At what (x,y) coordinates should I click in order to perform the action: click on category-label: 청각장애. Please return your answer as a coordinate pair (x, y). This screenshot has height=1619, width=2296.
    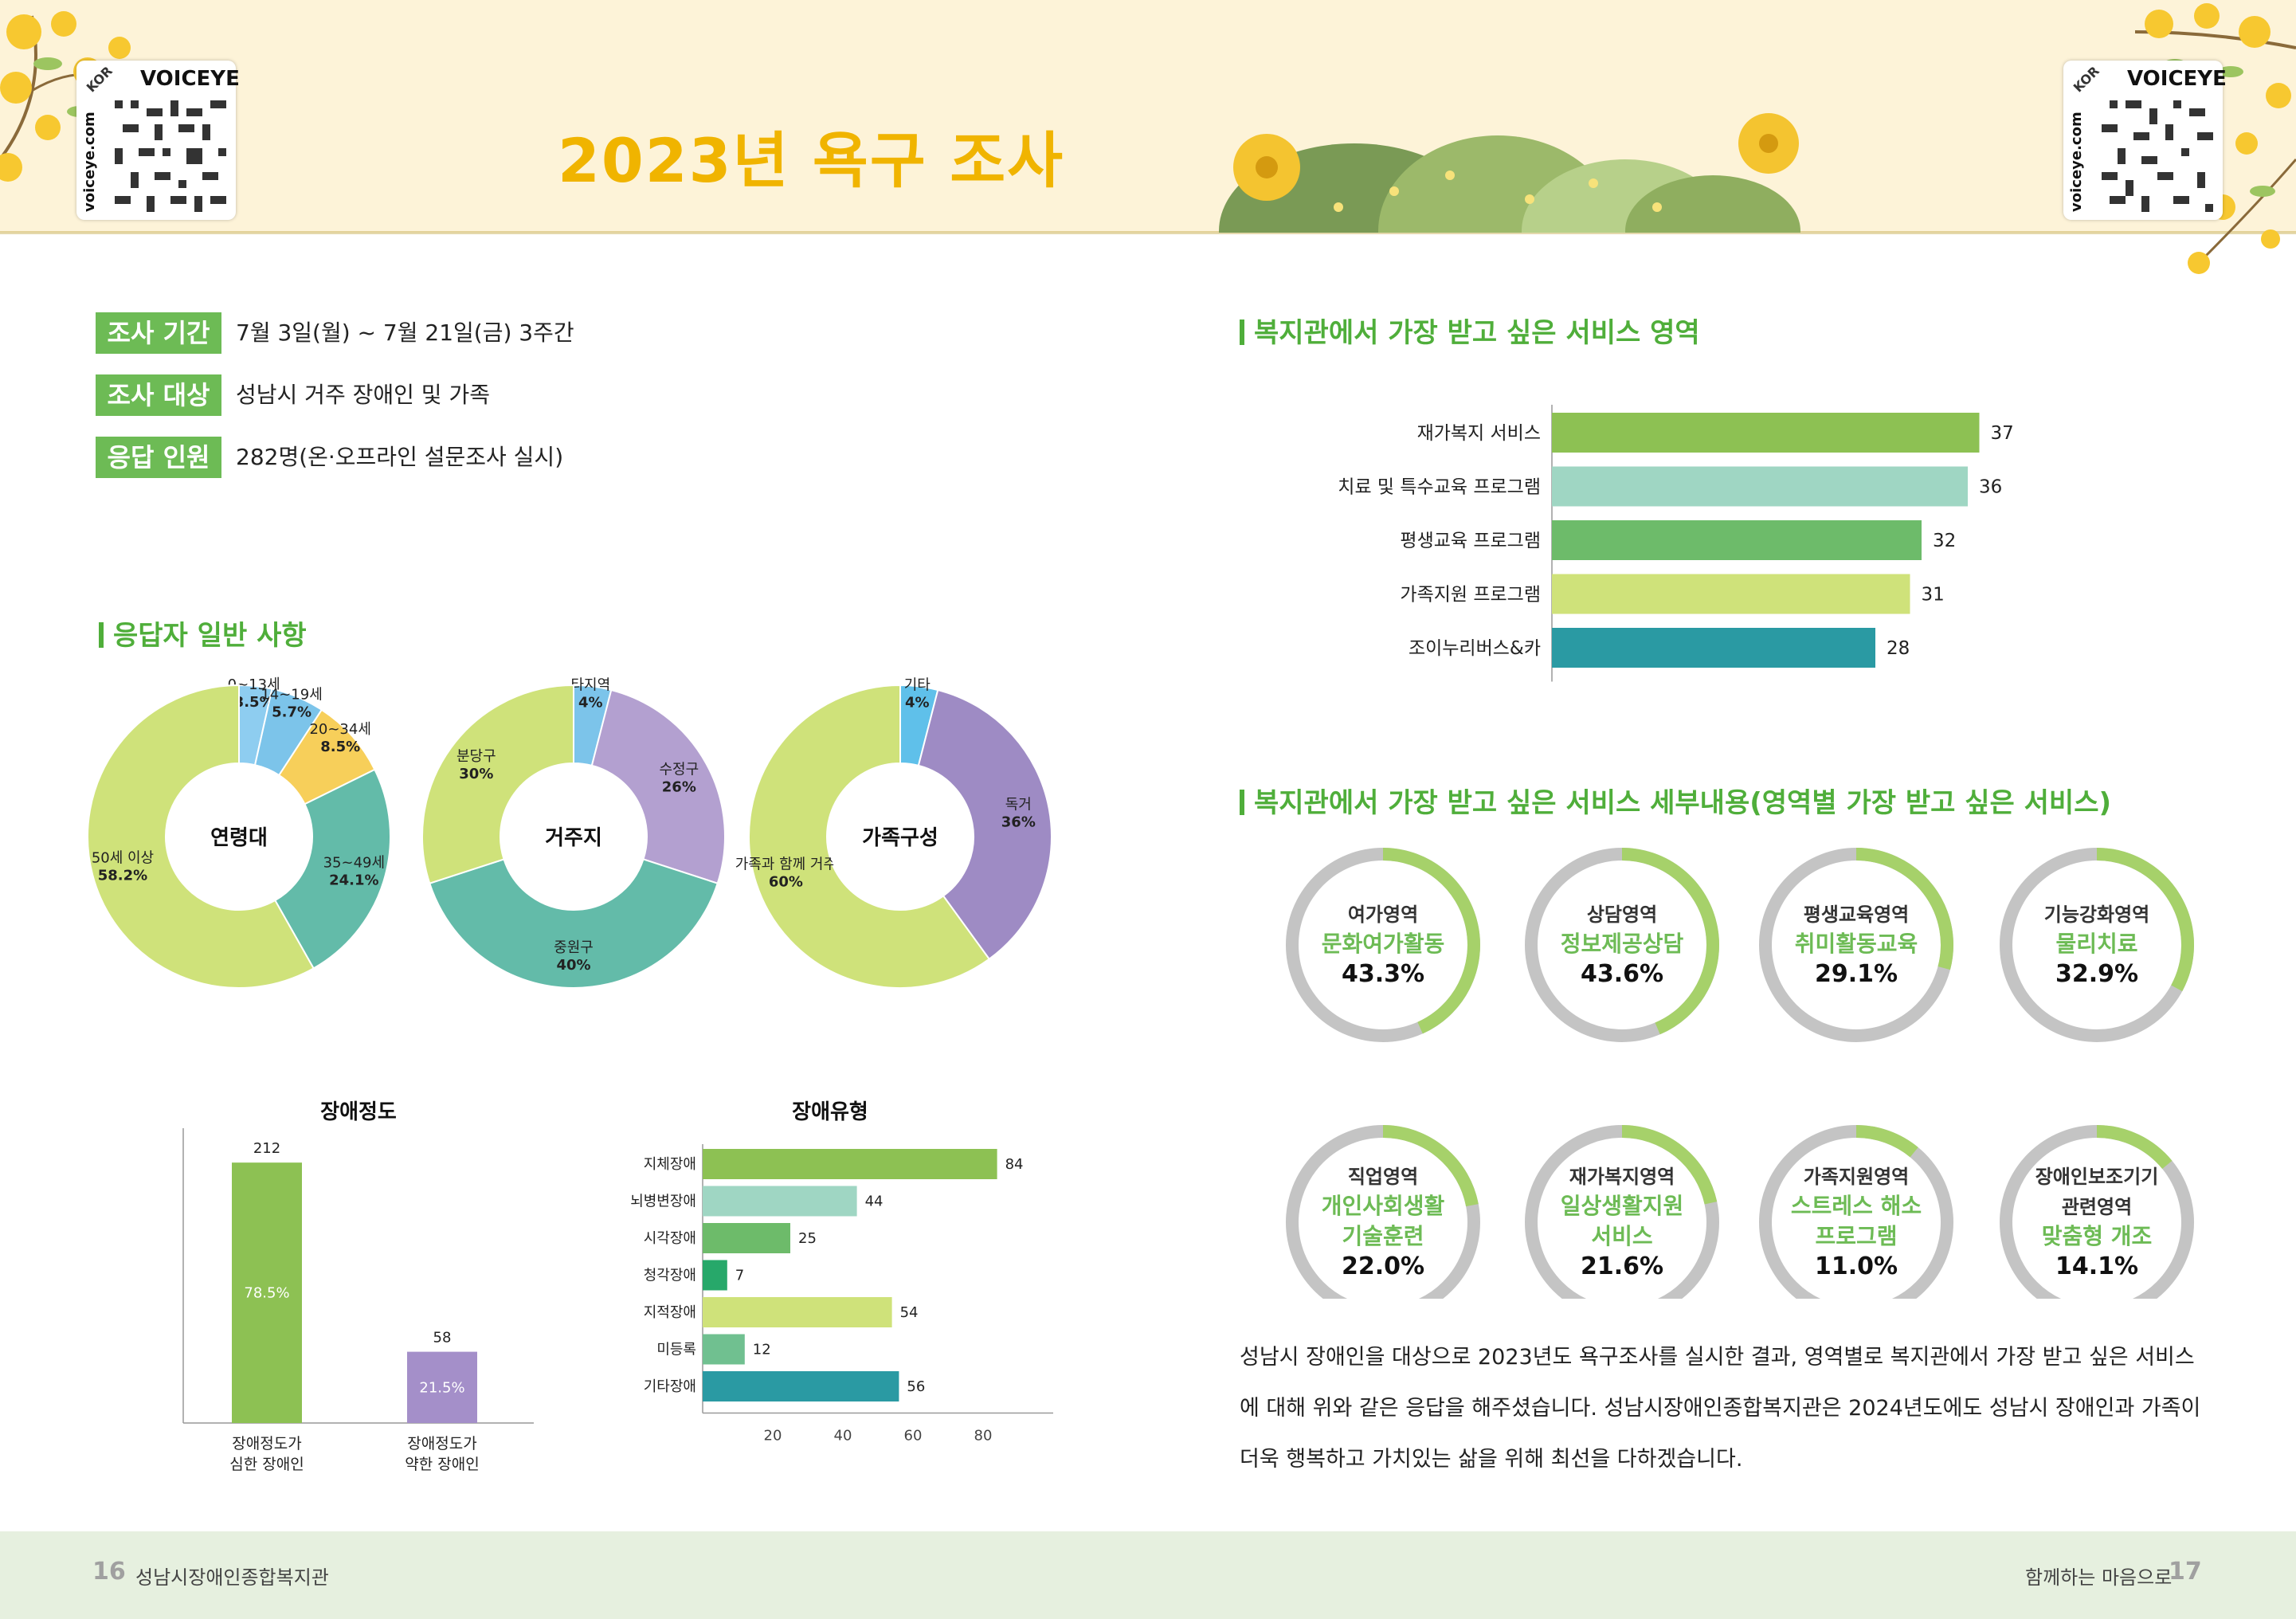
    Looking at the image, I should click on (670, 1276).